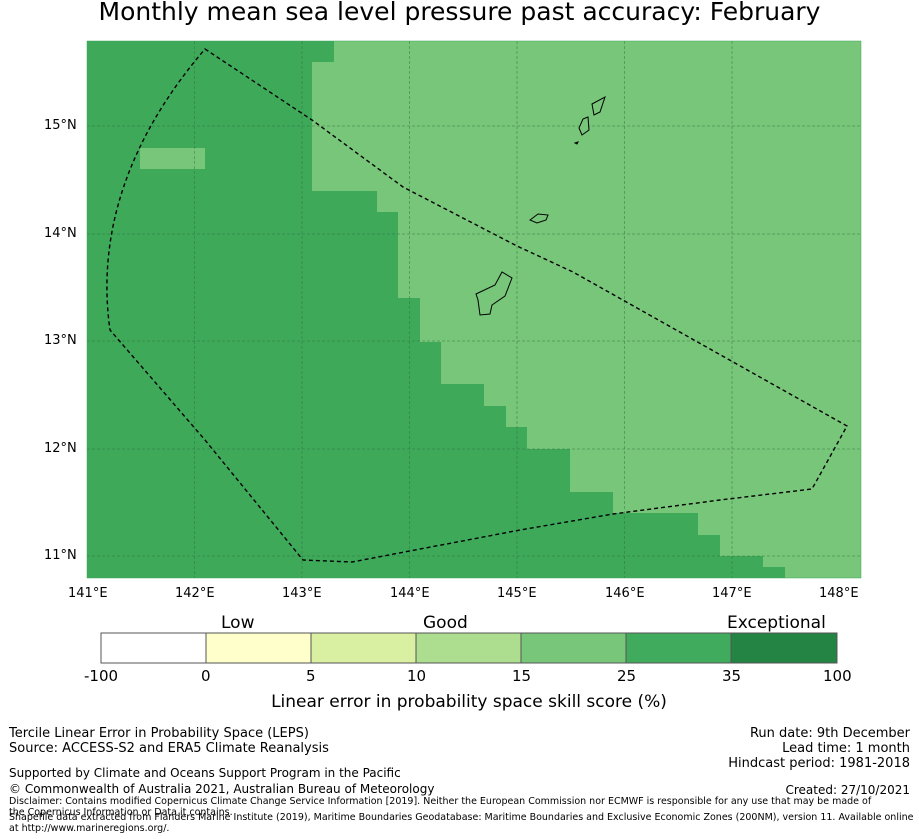 This screenshot has height=839, width=919. What do you see at coordinates (195, 593) in the screenshot?
I see `lon-label: 142°E` at bounding box center [195, 593].